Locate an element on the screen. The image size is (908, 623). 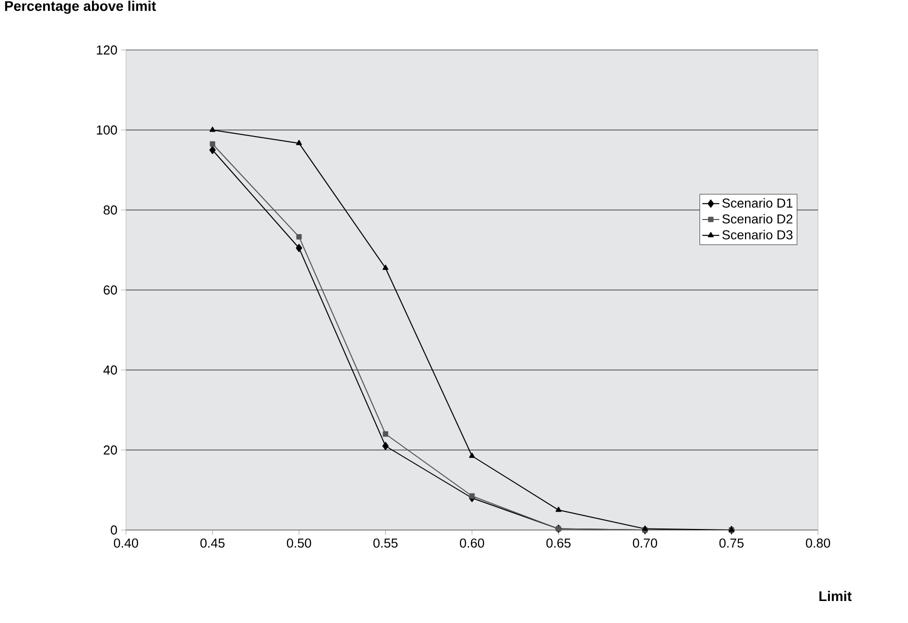
x-tick-label: 0.60 is located at coordinates (472, 543).